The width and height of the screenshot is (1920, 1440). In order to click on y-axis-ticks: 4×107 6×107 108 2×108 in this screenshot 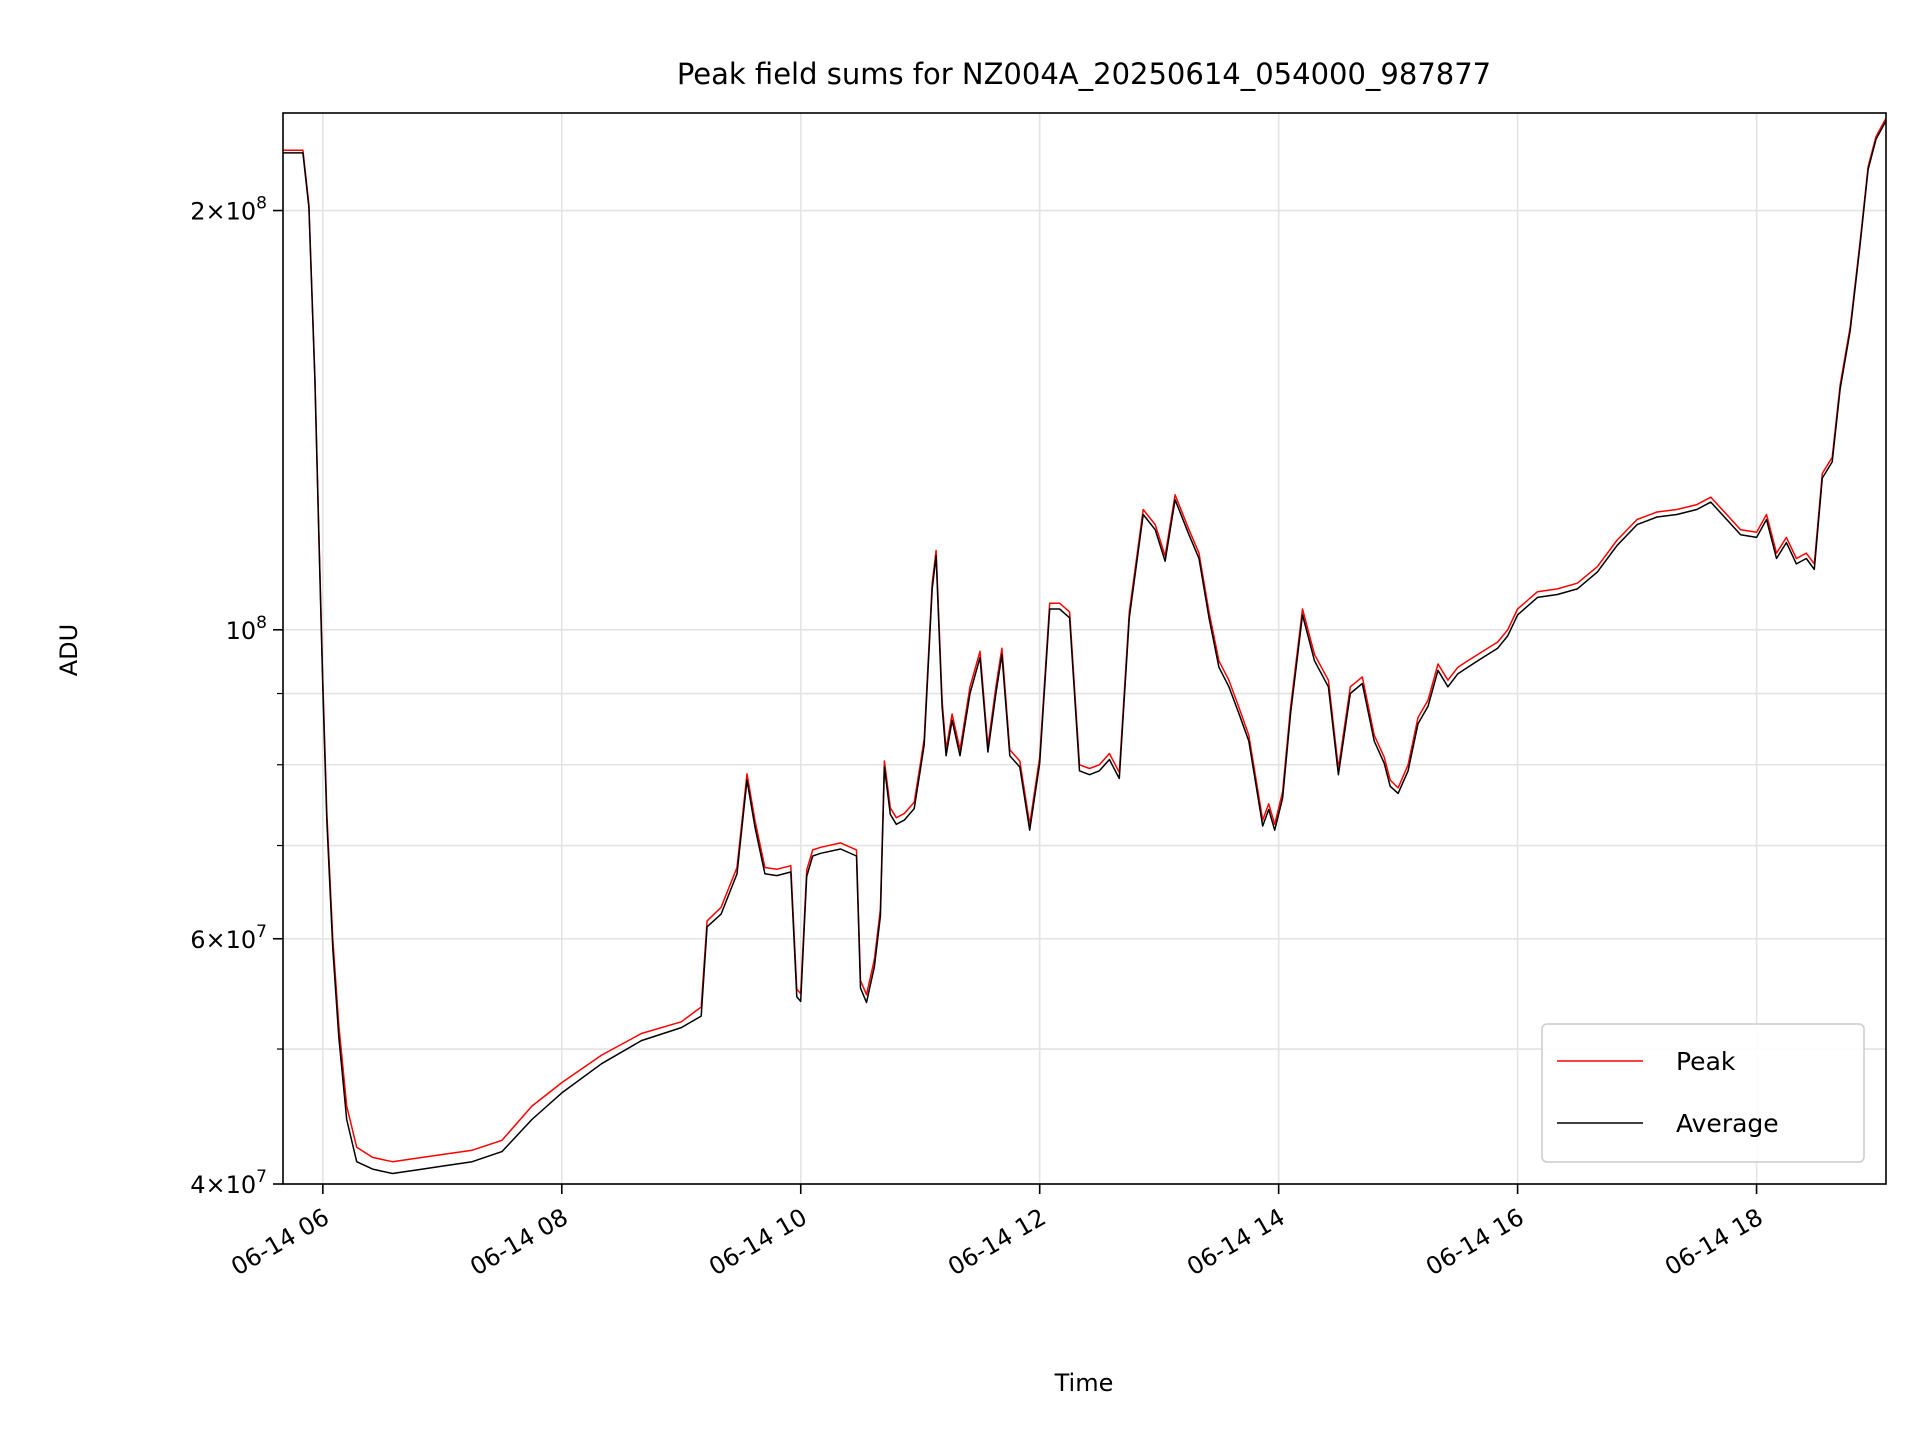, I will do `click(236, 696)`.